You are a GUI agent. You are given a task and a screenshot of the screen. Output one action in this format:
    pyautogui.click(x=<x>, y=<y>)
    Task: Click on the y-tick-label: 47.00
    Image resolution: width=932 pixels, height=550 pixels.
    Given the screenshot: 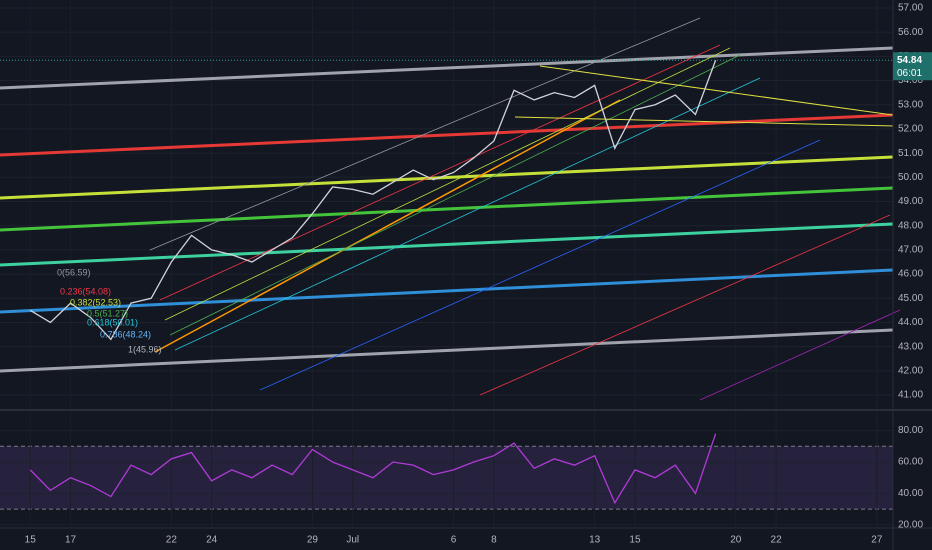 What is the action you would take?
    pyautogui.click(x=910, y=250)
    